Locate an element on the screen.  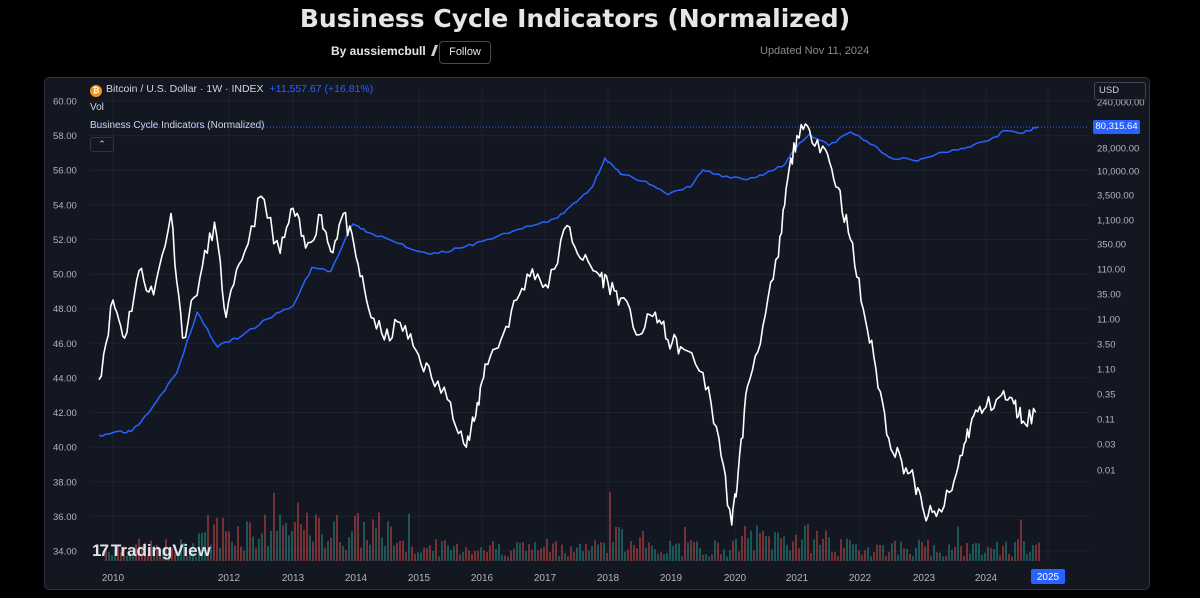
x-tick-label: 2024 is located at coordinates (986, 578).